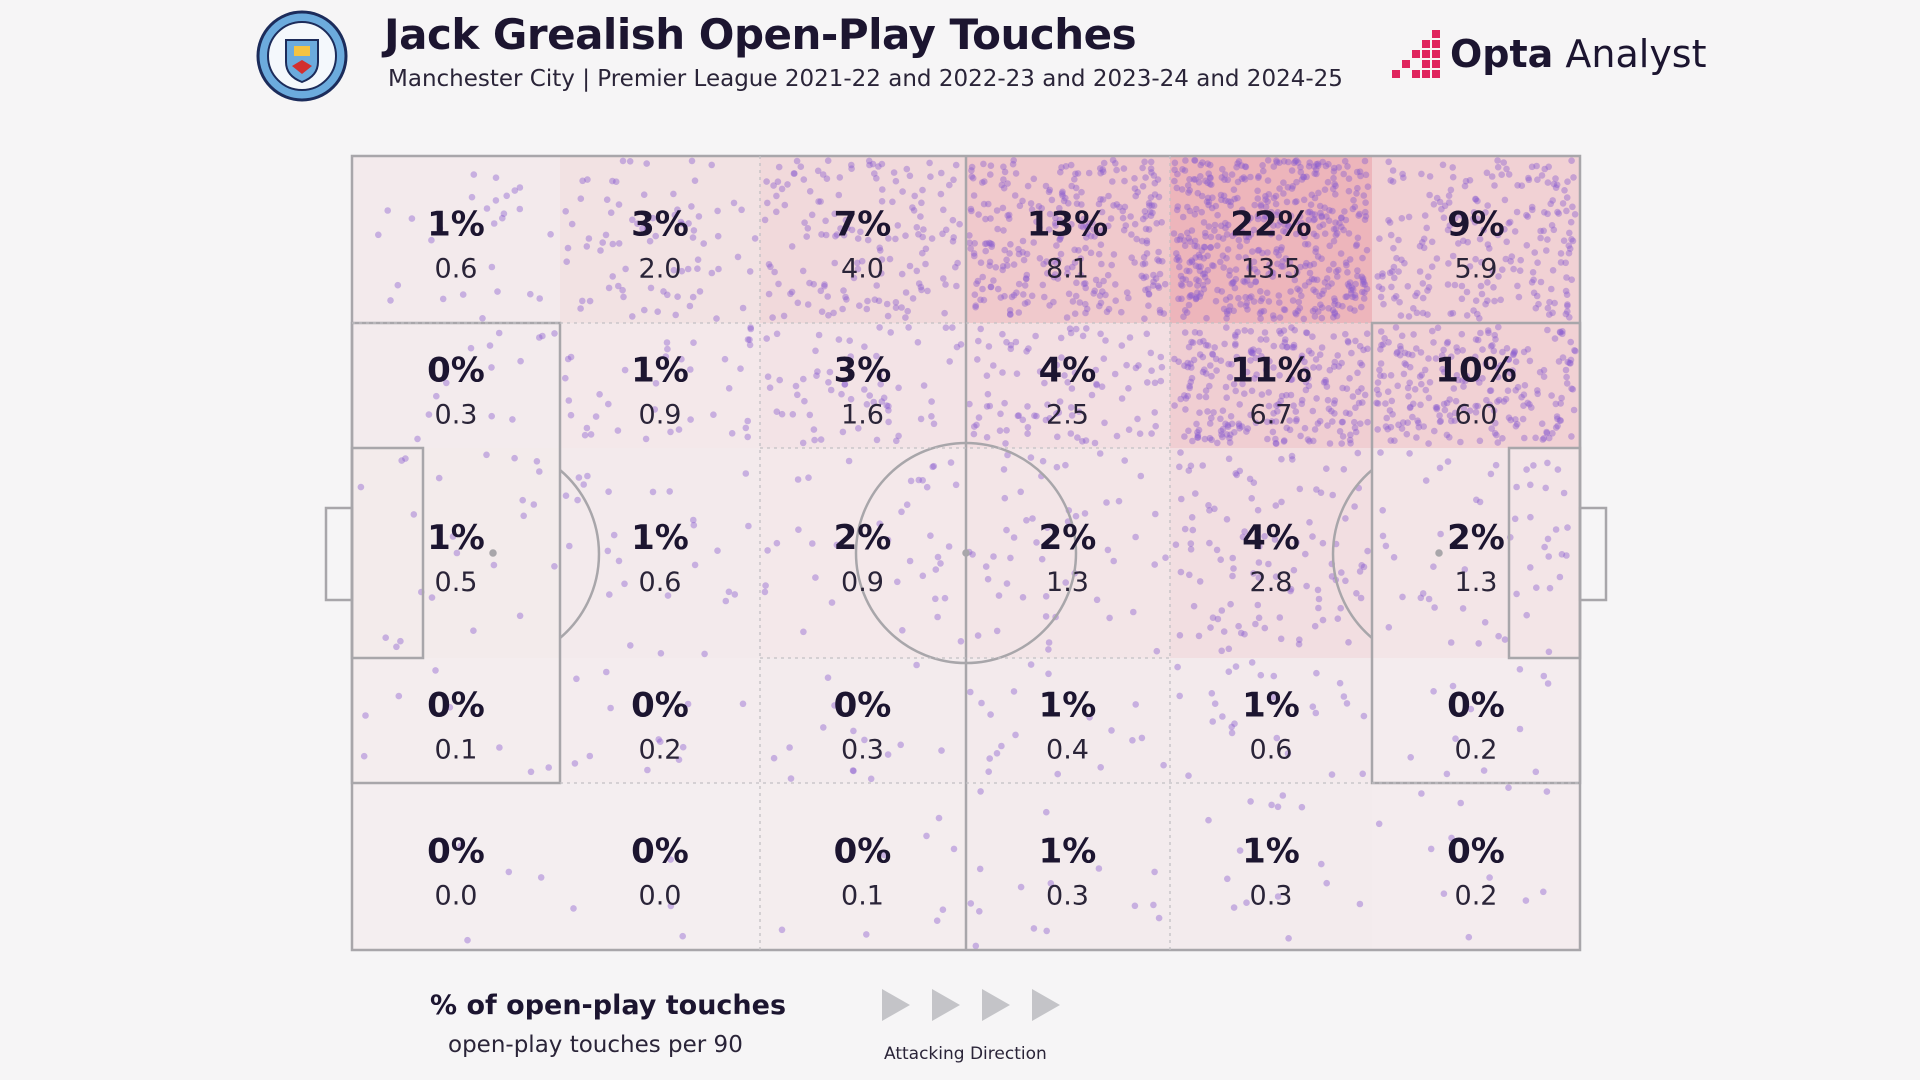 This screenshot has width=1920, height=1080. Describe the element at coordinates (863, 225) in the screenshot. I see `zone-percent-label: 7%` at that location.